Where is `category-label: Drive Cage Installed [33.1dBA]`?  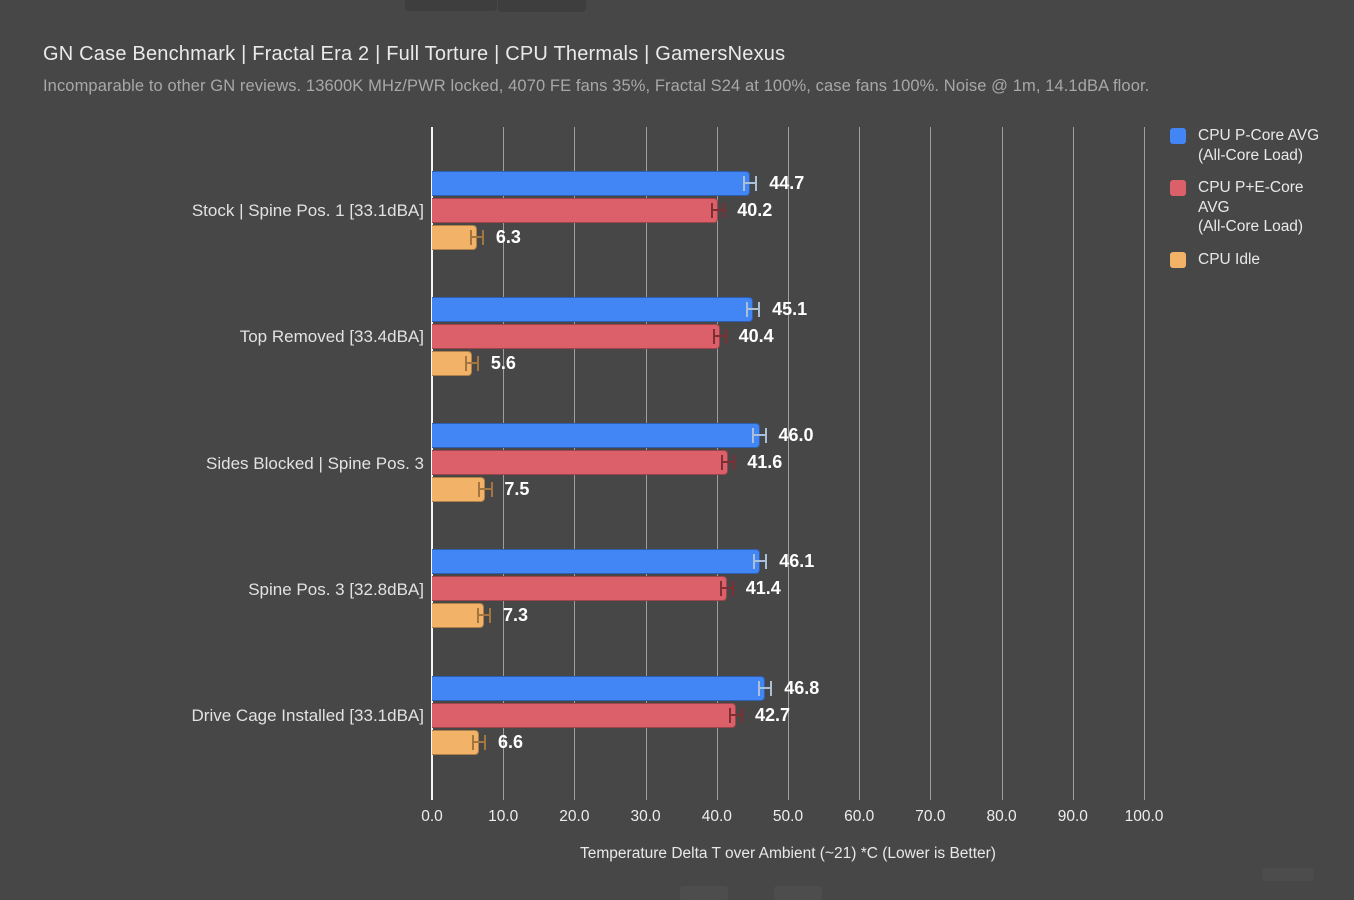
category-label: Drive Cage Installed [33.1dBA] is located at coordinates (307, 716).